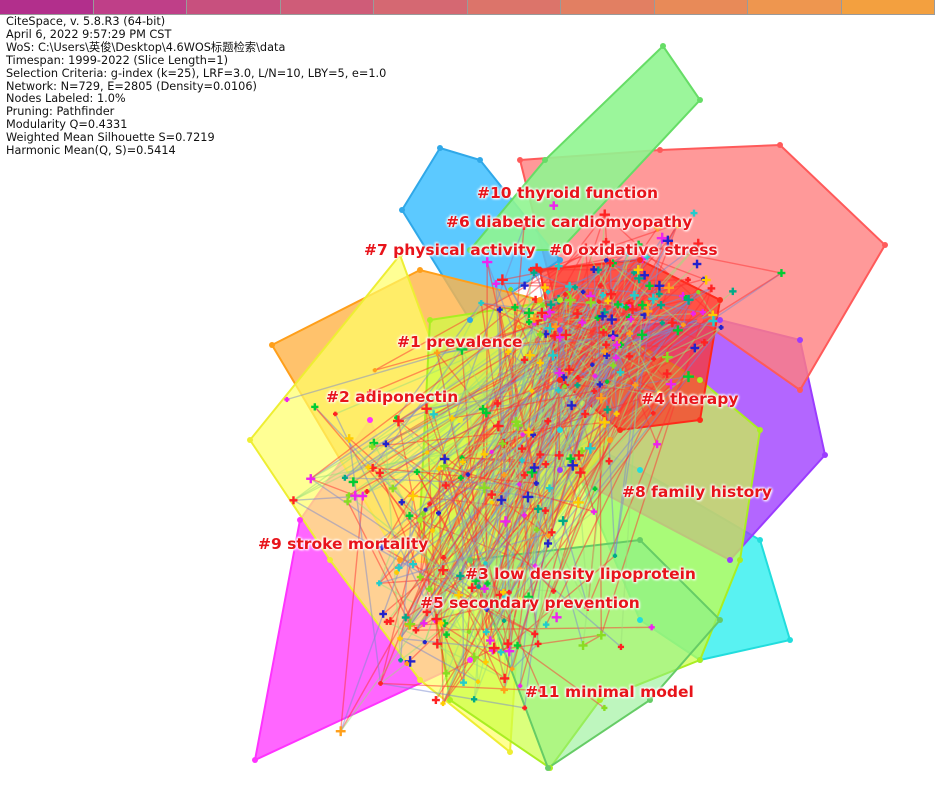 The height and width of the screenshot is (785, 935). Describe the element at coordinates (60, 112) in the screenshot. I see `info-line: Pruning: Pathfinder` at that location.